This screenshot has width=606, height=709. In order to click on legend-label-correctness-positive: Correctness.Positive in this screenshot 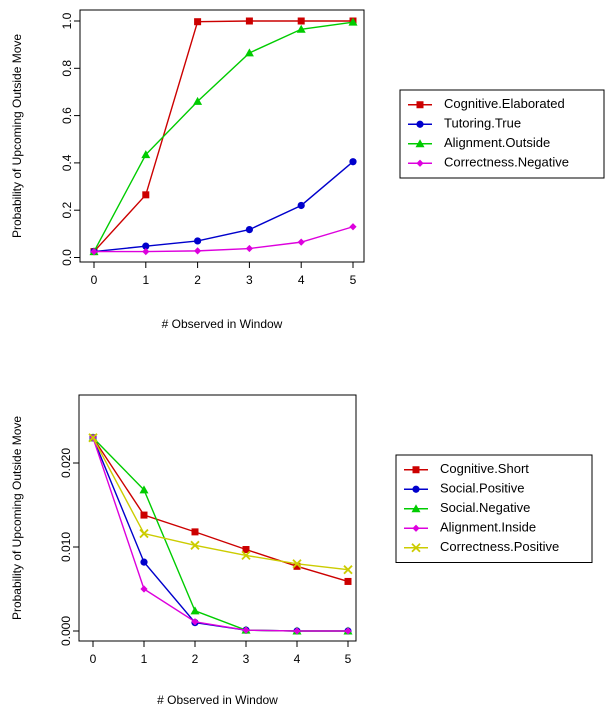, I will do `click(499, 546)`.